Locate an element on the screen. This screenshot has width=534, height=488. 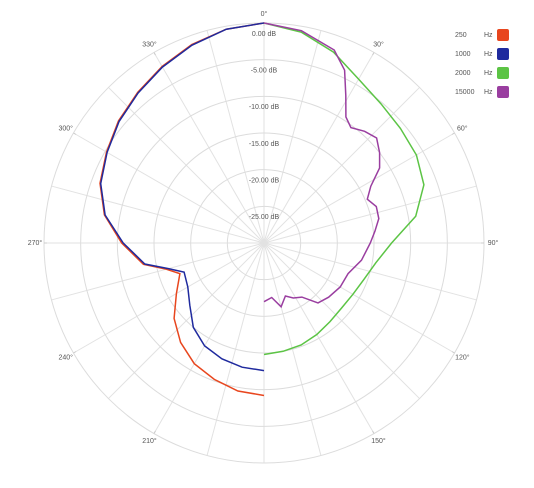
legend-label: 1000 is located at coordinates (463, 54).